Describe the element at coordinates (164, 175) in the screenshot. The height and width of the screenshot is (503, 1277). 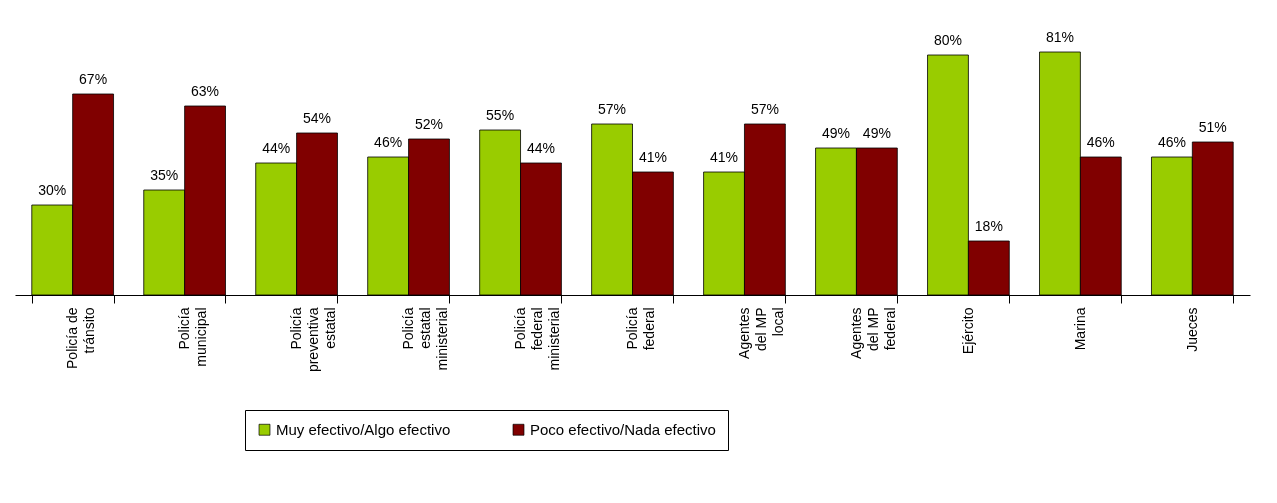
I see `data-label: 35%` at that location.